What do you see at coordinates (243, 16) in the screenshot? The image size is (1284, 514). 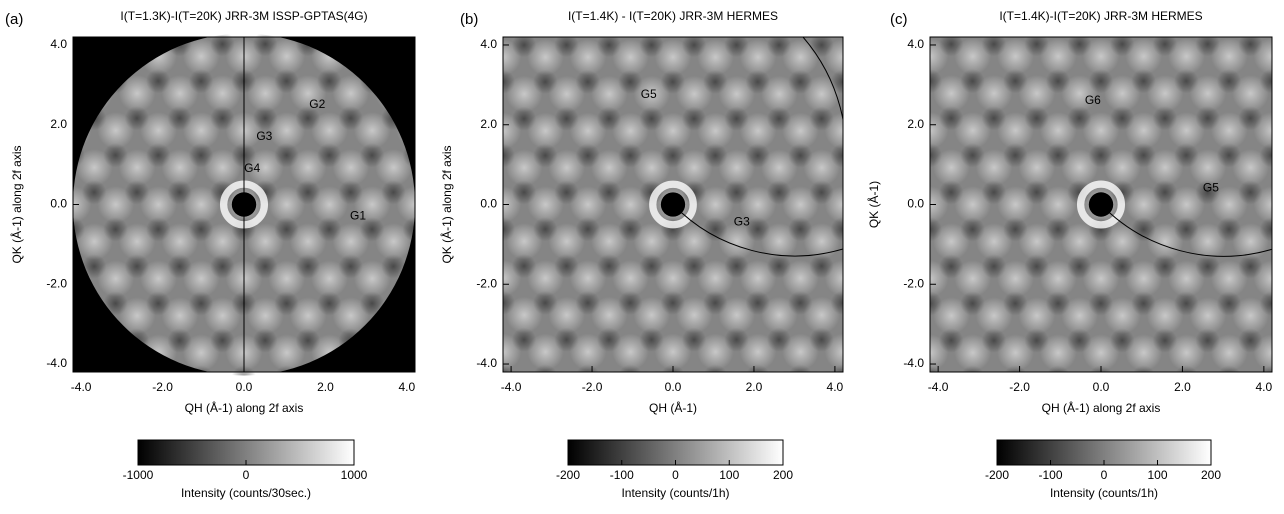 I see `chart-title: I(T=1.3K)-I(T=20K) JRR-3M ISSP-GPTAS(4G)` at bounding box center [243, 16].